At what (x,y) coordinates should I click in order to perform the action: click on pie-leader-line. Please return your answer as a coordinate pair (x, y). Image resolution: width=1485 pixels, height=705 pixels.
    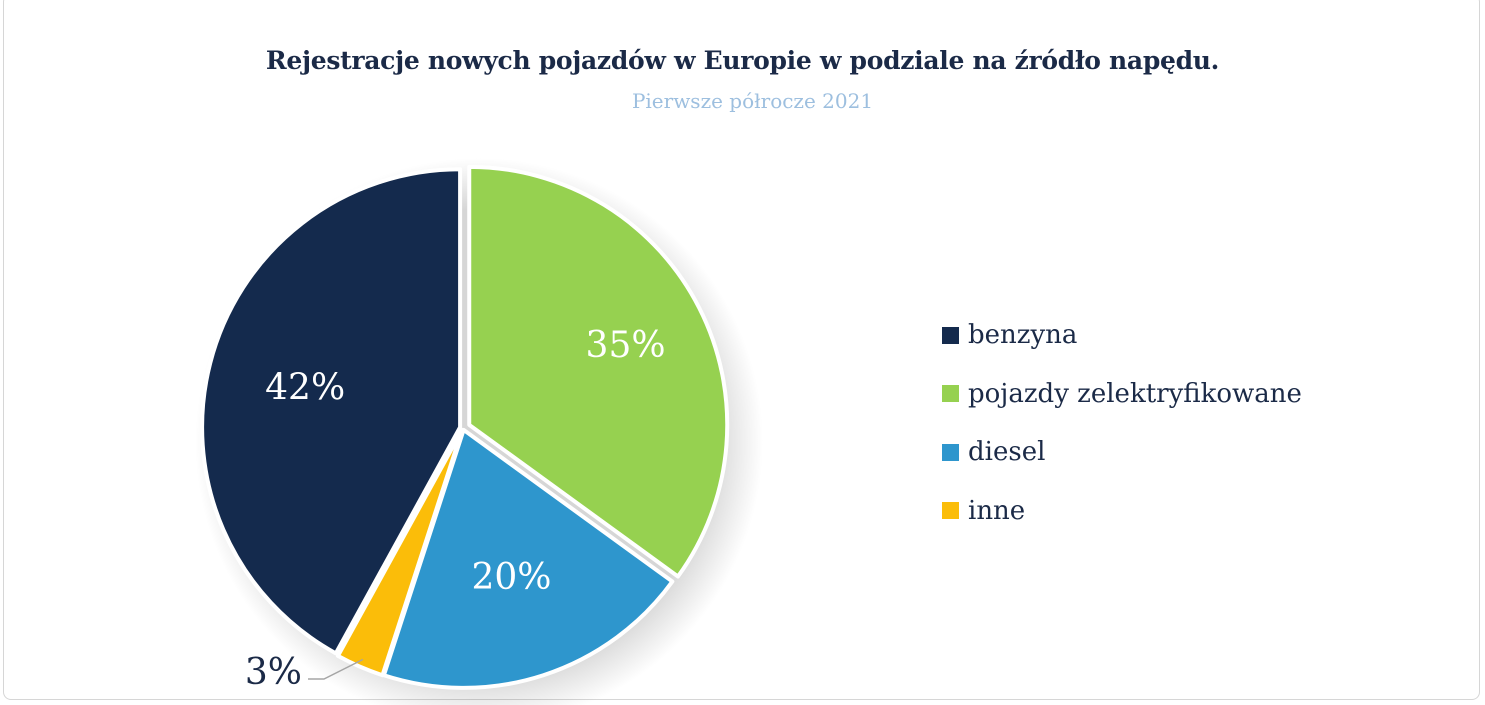
    Looking at the image, I should click on (336, 669).